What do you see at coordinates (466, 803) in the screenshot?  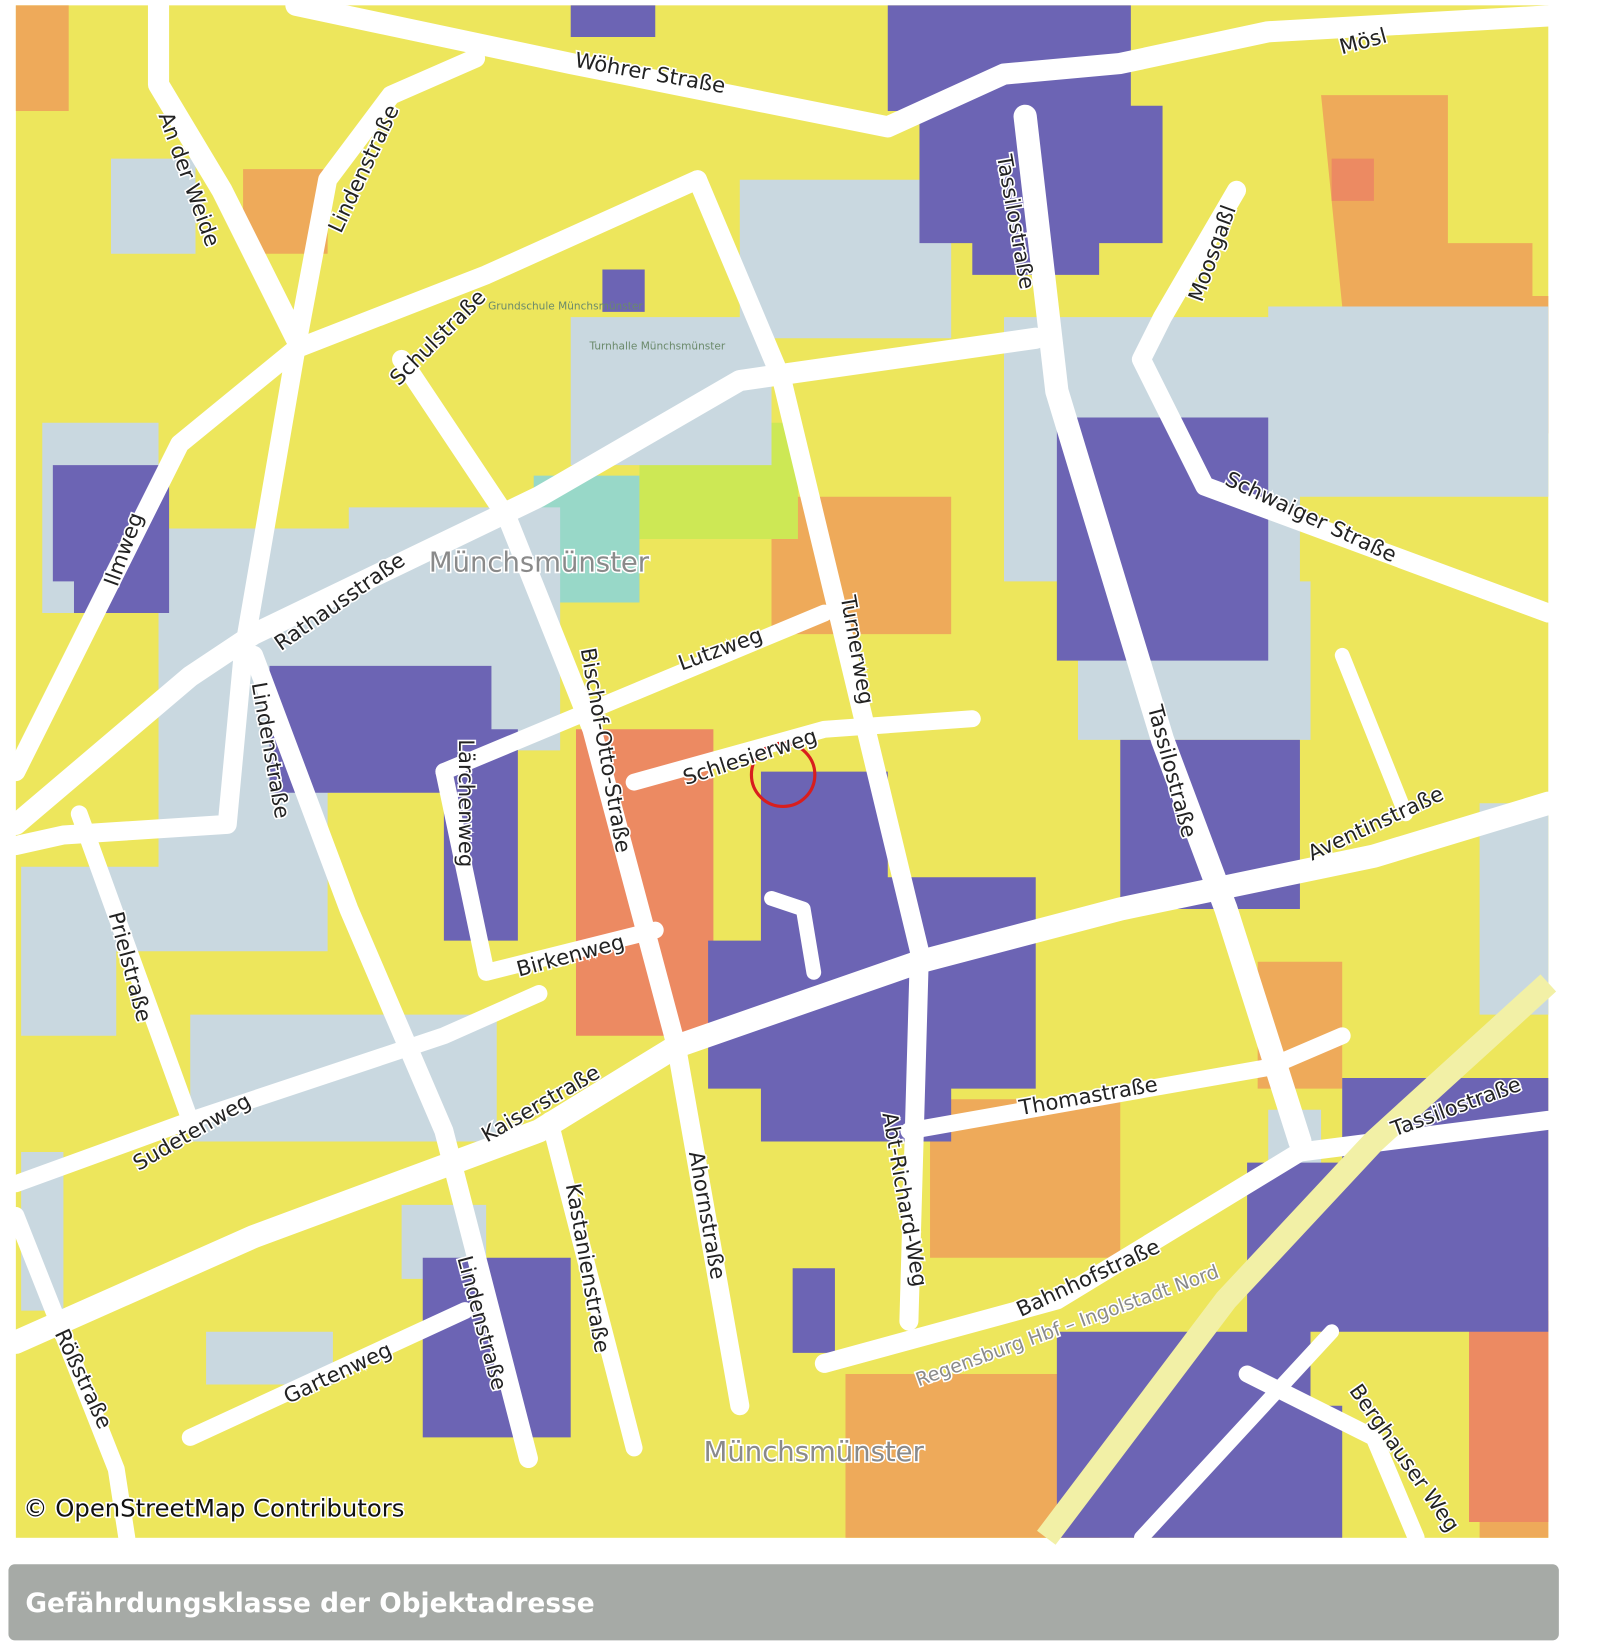 I see `street-label: Lärchenweg` at bounding box center [466, 803].